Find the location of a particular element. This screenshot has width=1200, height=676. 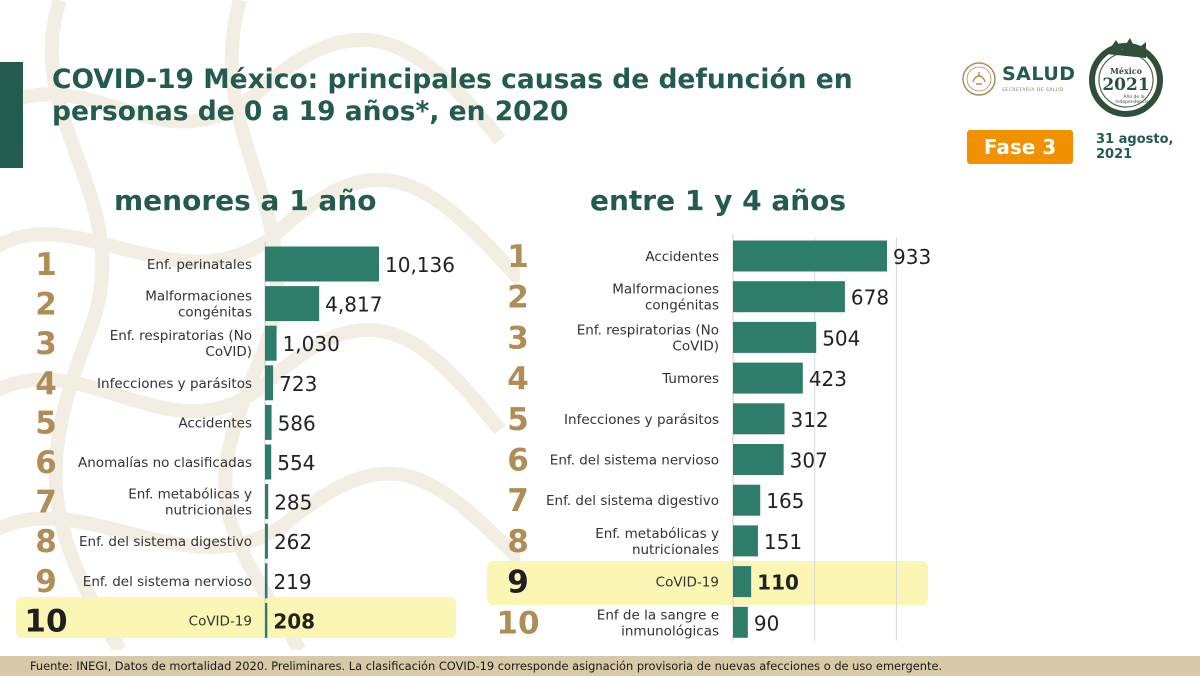

value-label-under-1-7: 285 is located at coordinates (293, 503).